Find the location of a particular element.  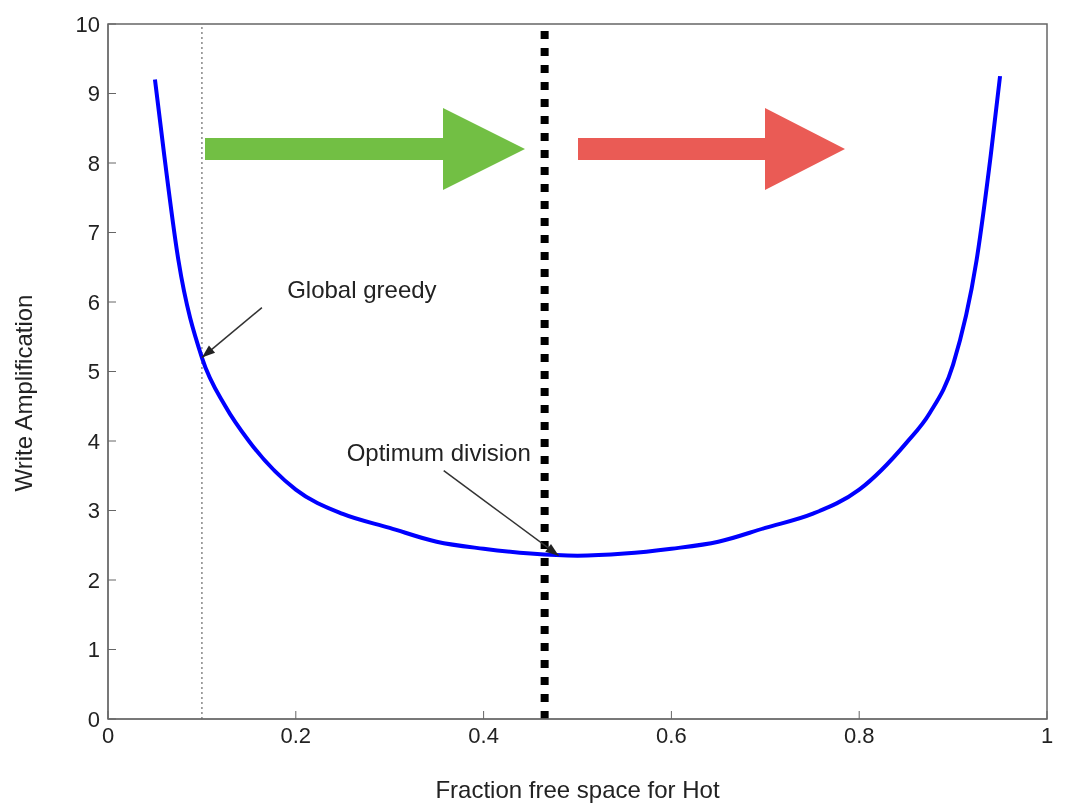

y-tick-label: 8 is located at coordinates (93, 163).